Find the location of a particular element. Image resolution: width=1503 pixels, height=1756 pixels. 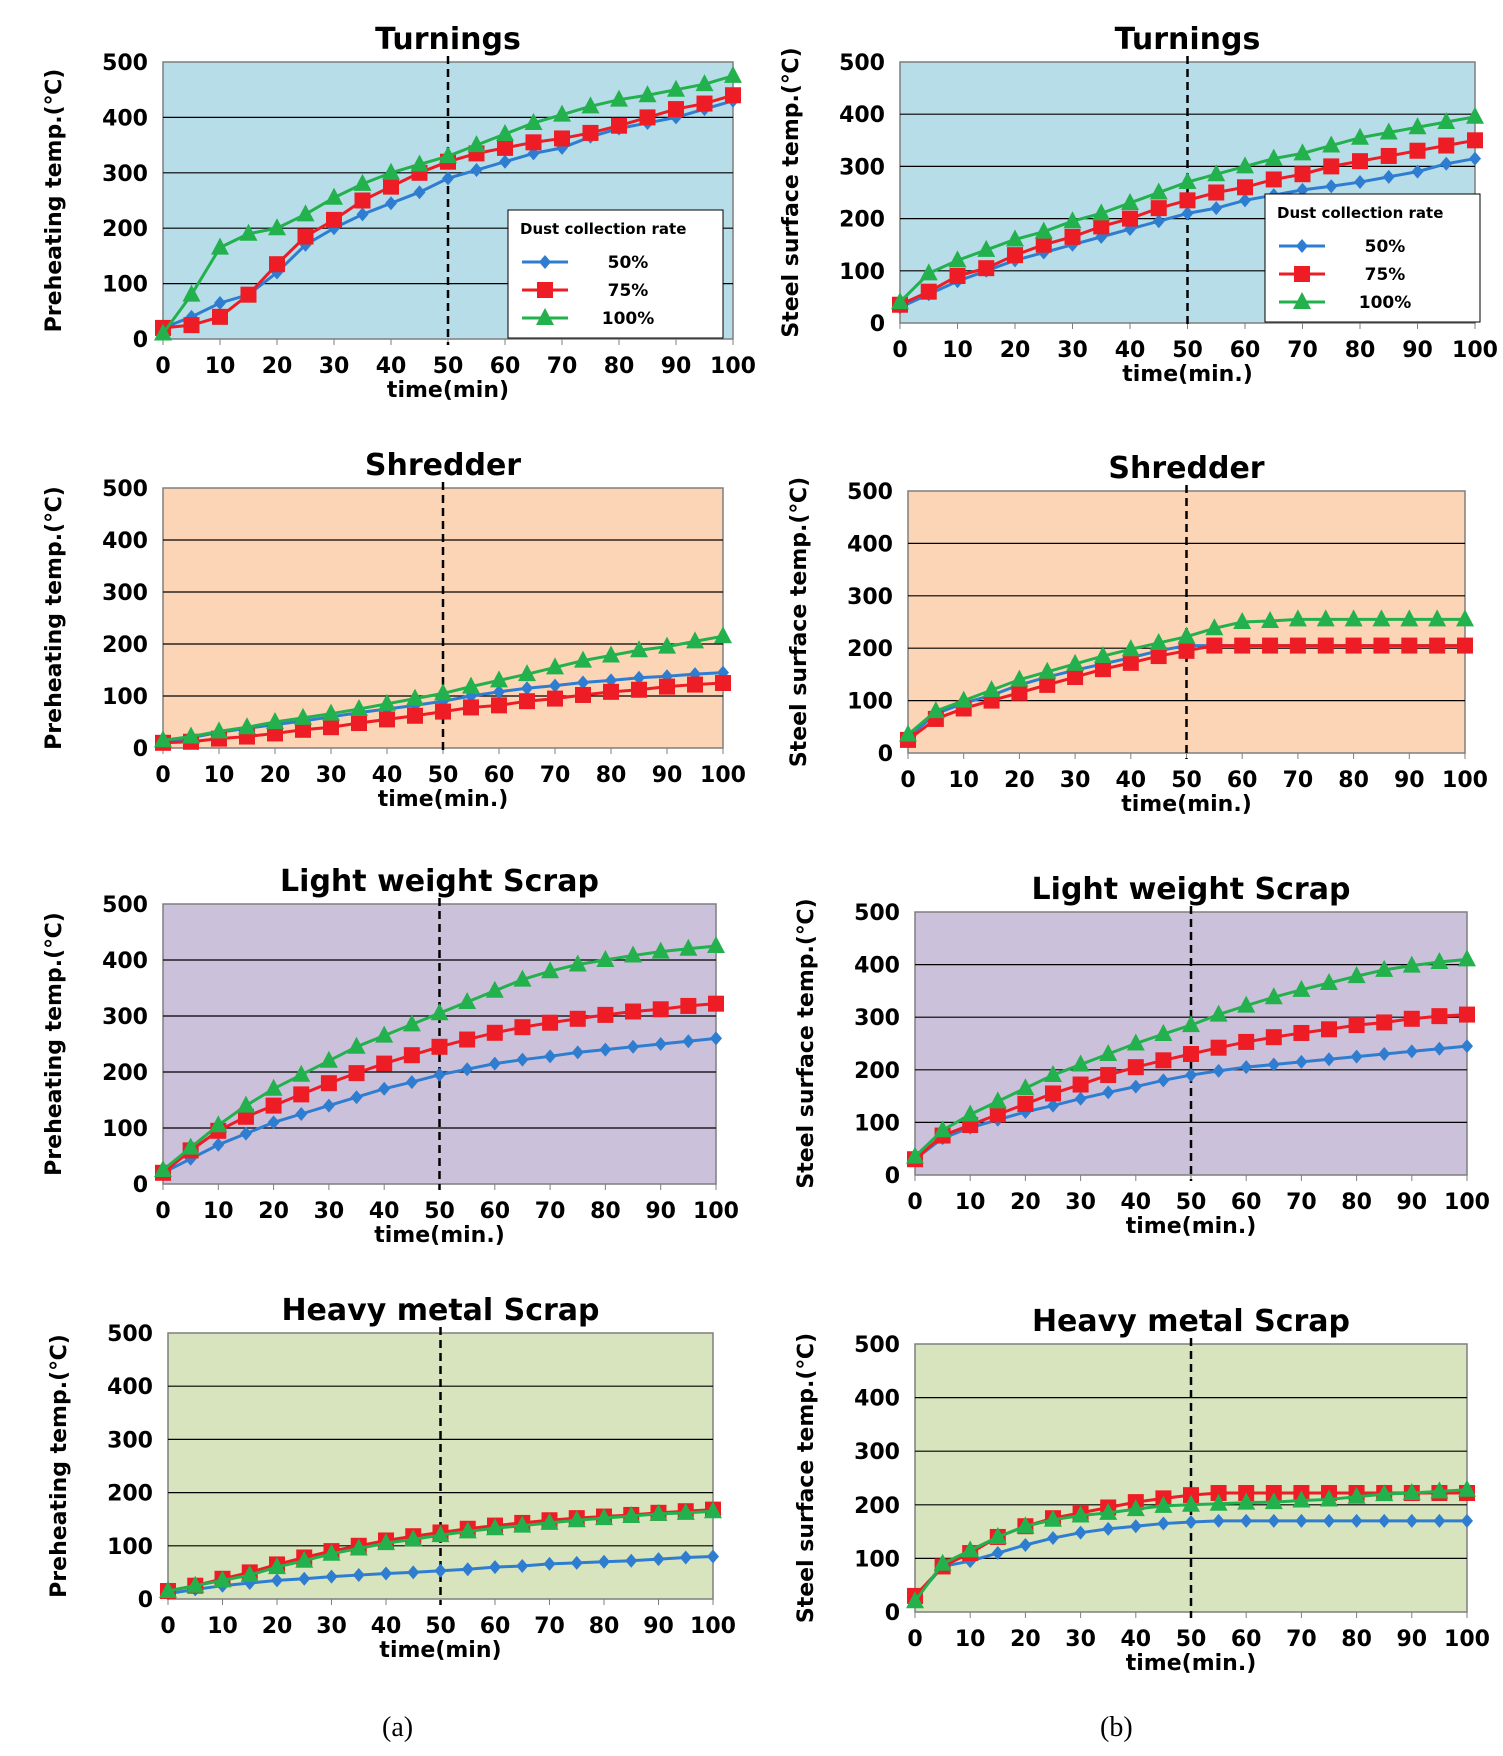

chart-title: Turnings is located at coordinates (448, 39).